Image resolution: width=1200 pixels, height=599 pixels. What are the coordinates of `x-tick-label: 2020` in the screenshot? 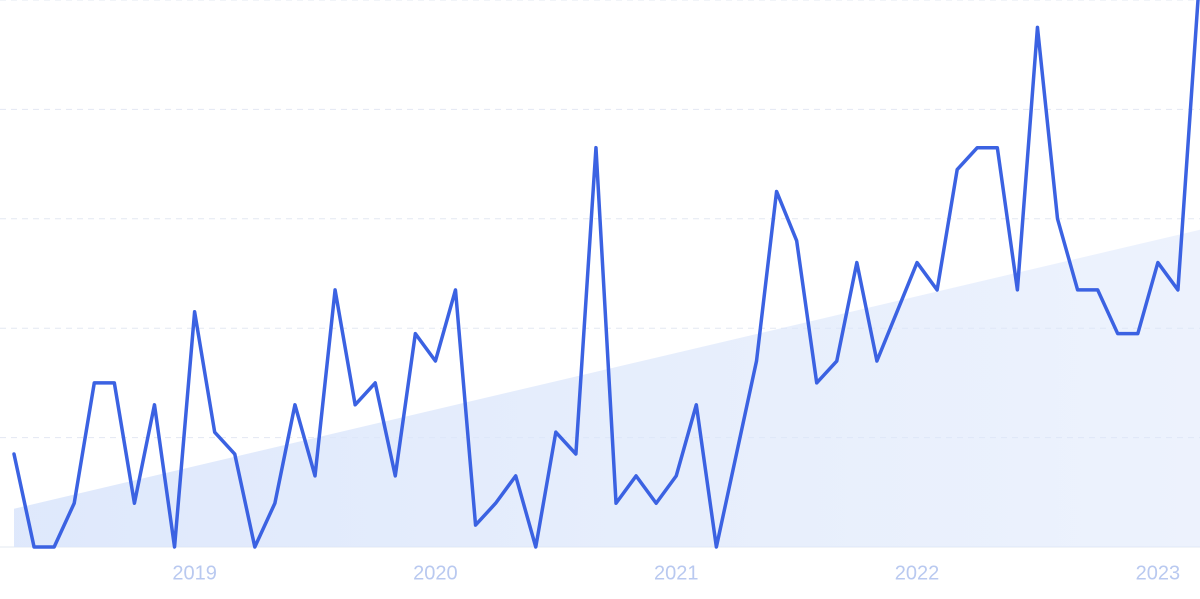 It's located at (435, 573).